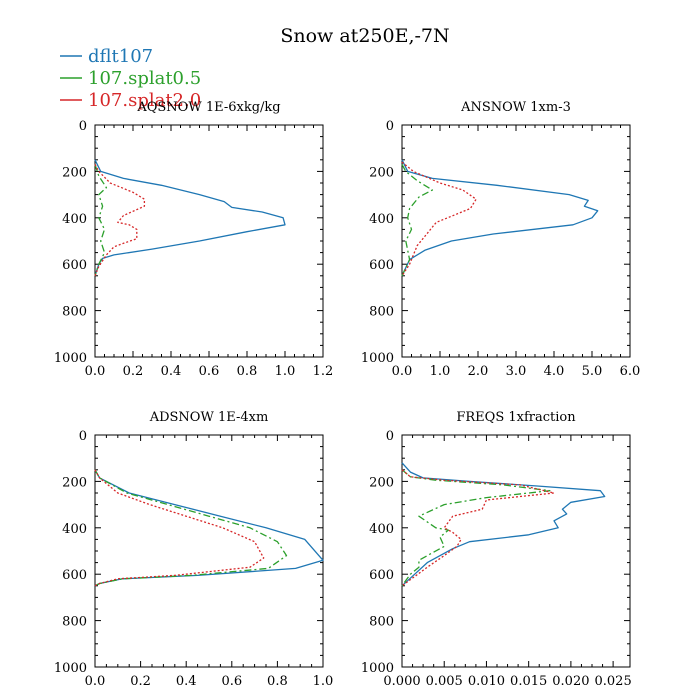 This screenshot has height=700, width=700. Describe the element at coordinates (570, 681) in the screenshot. I see `x-tick-label: 0.020` at that location.